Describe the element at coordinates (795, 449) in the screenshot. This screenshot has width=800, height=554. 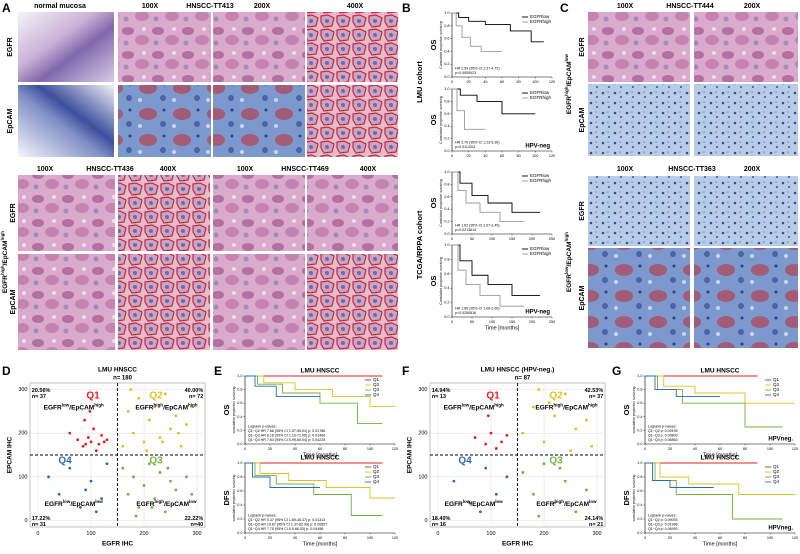
I see `x-tick-label: 120` at that location.